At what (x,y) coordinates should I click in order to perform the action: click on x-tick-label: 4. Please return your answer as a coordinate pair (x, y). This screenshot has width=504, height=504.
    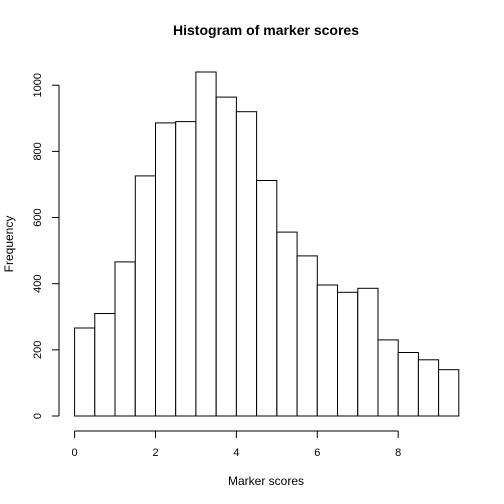
    Looking at the image, I should click on (236, 453).